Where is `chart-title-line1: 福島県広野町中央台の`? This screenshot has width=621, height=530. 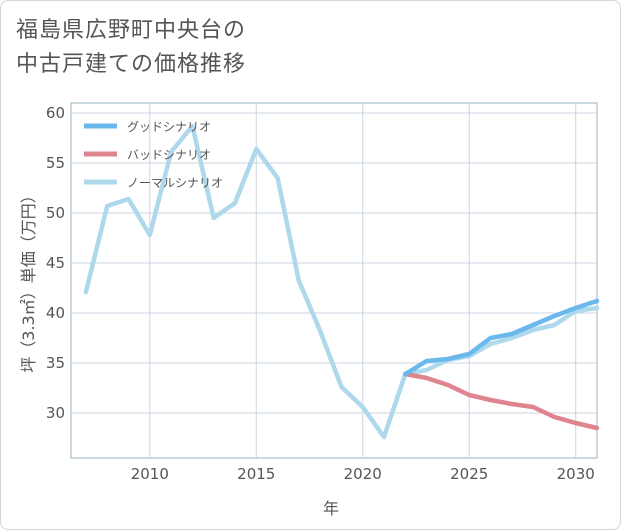
chart-title-line1: 福島県広野町中央台の is located at coordinates (131, 30).